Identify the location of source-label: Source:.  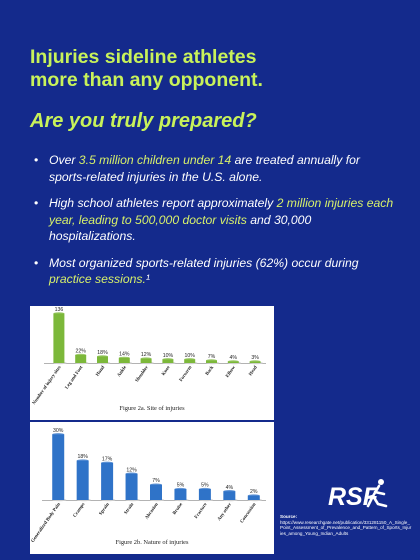
(289, 516).